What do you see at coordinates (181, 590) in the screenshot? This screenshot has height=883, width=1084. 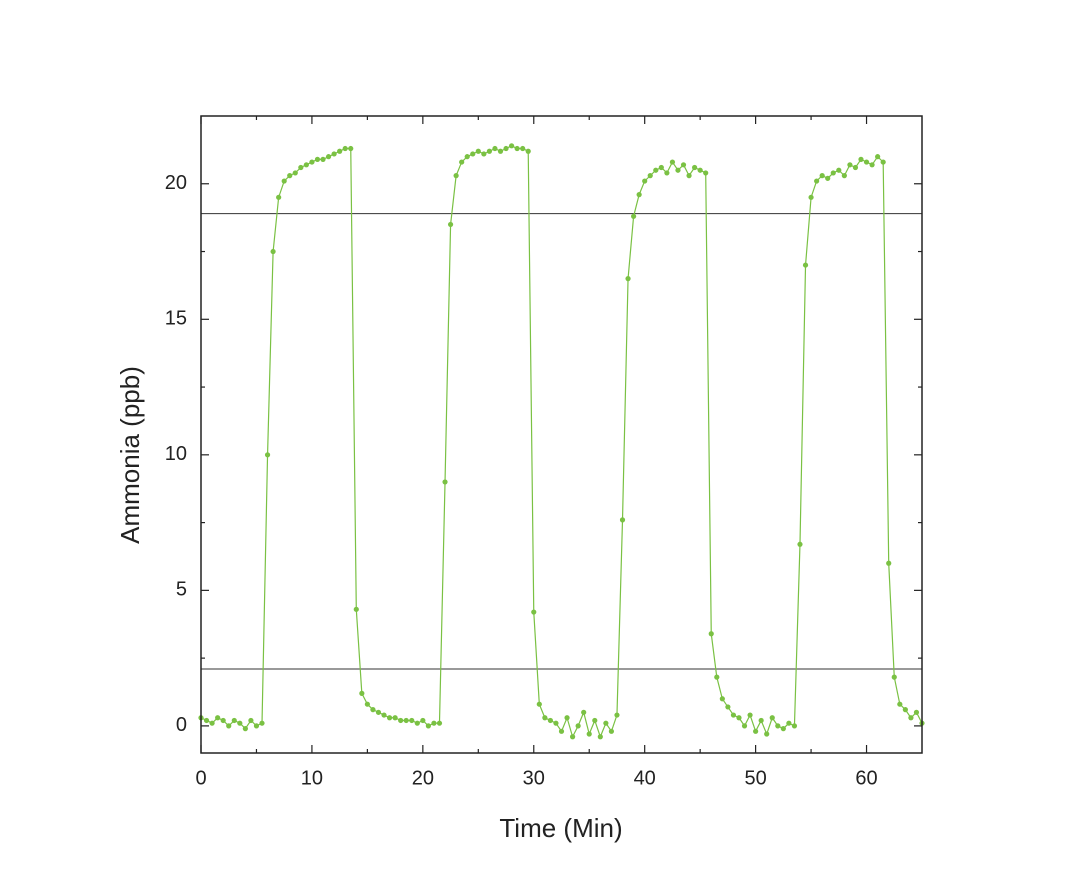 I see `y-tick-label: 5` at bounding box center [181, 590].